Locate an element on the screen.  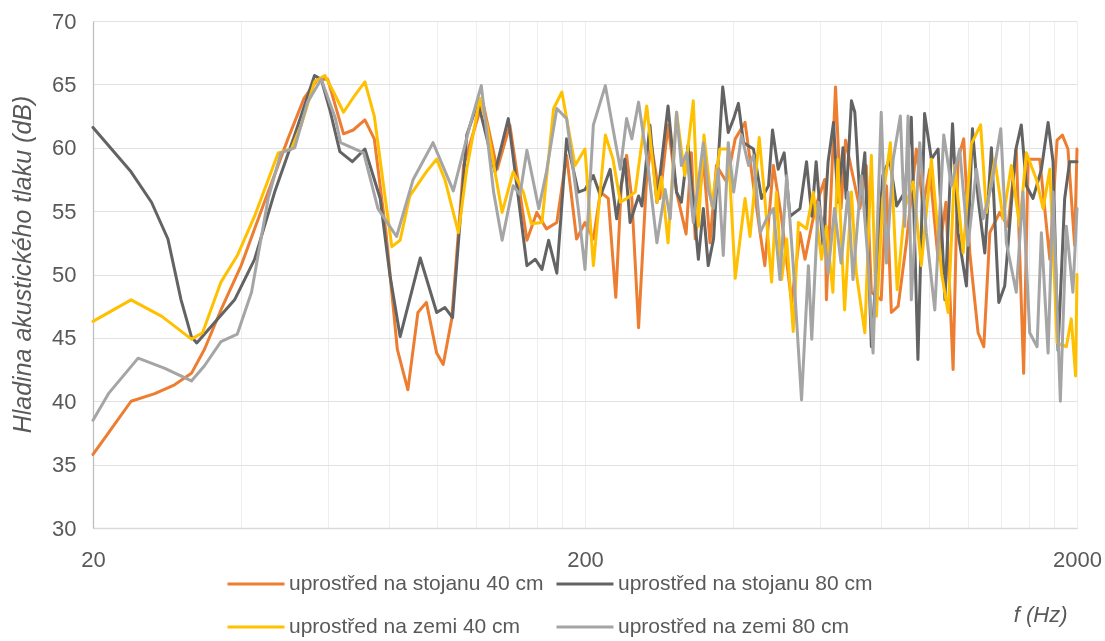
x-tick-label: 200 is located at coordinates (585, 559).